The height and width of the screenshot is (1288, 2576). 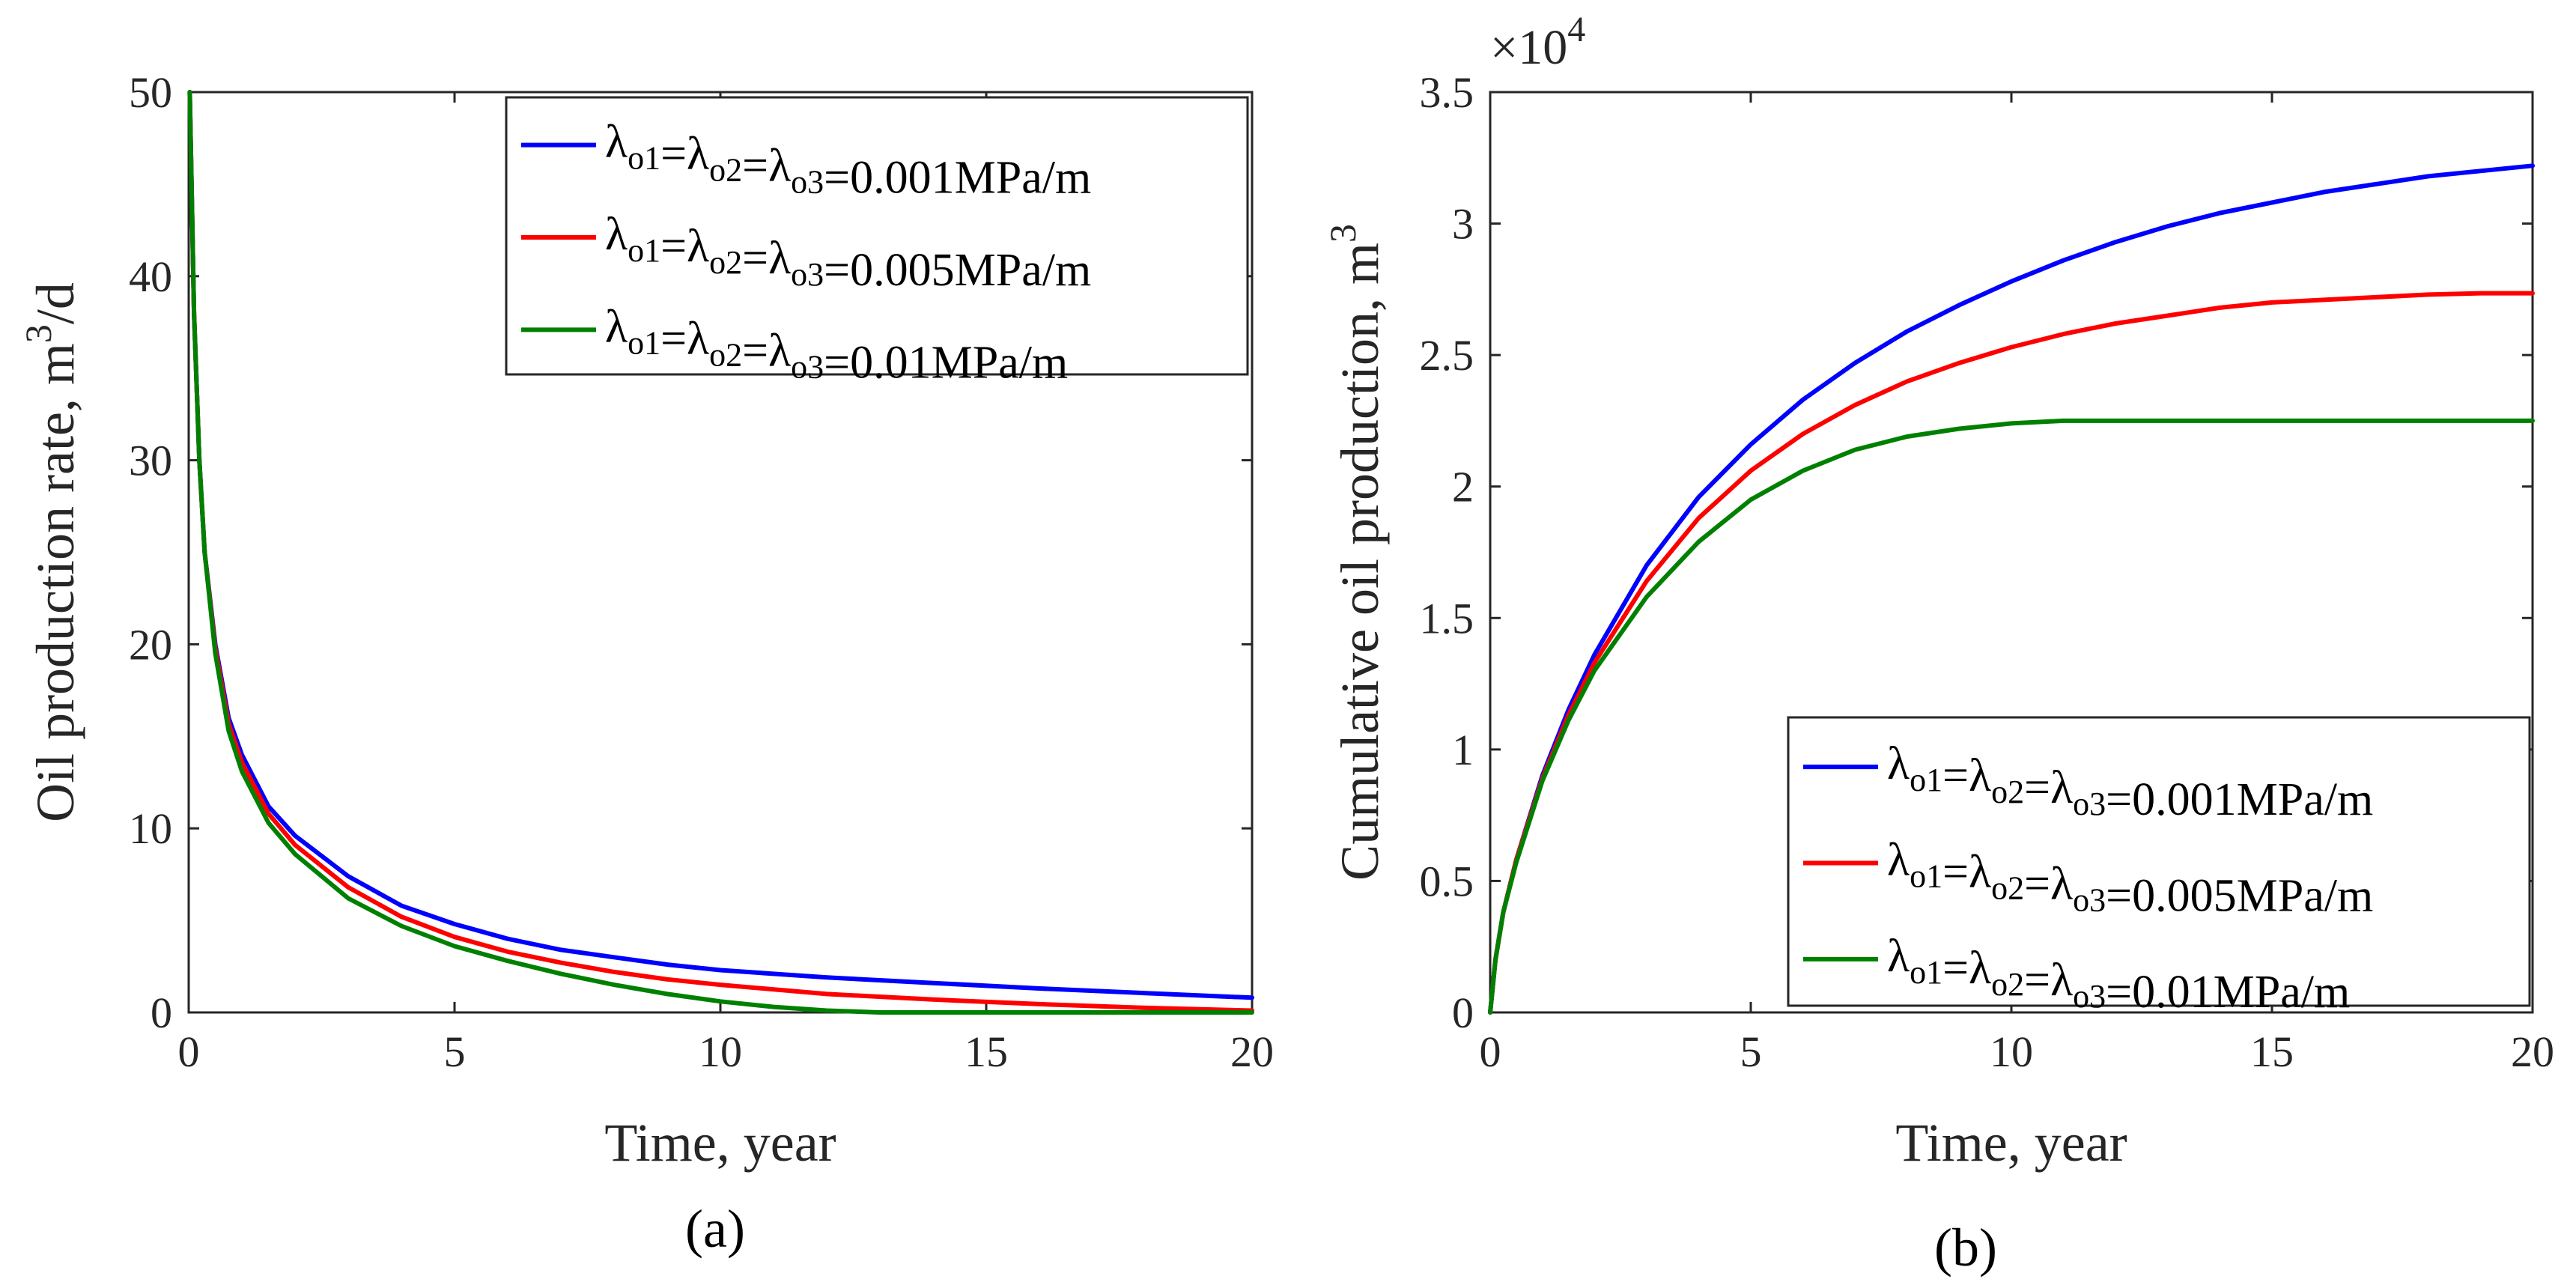 I want to click on y-tick-label: 1.5, so click(x=1447, y=618).